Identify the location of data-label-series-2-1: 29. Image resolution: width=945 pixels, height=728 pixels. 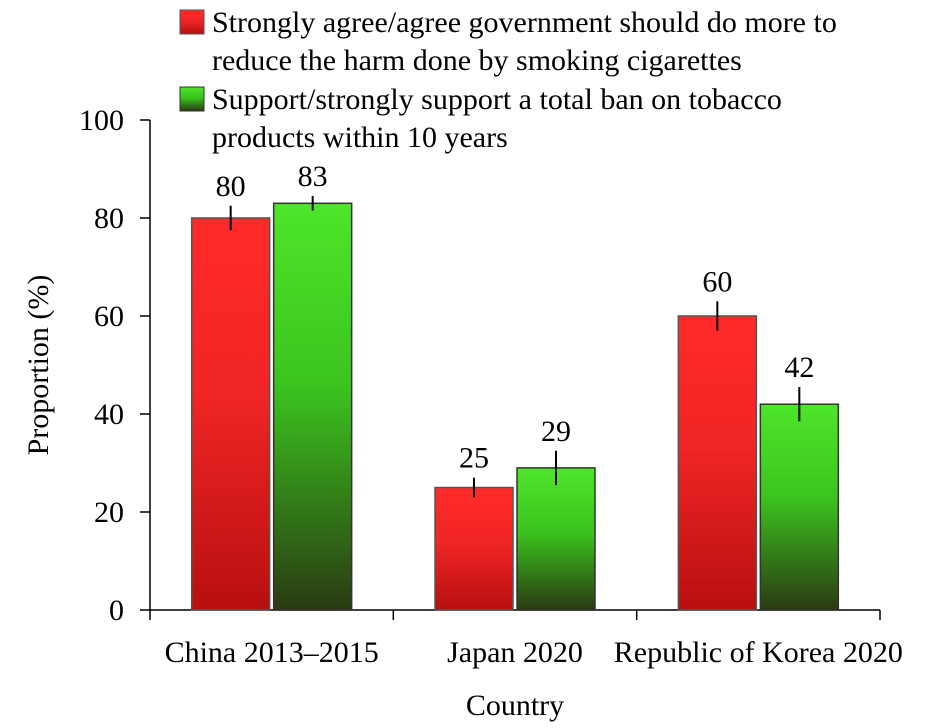
(556, 431).